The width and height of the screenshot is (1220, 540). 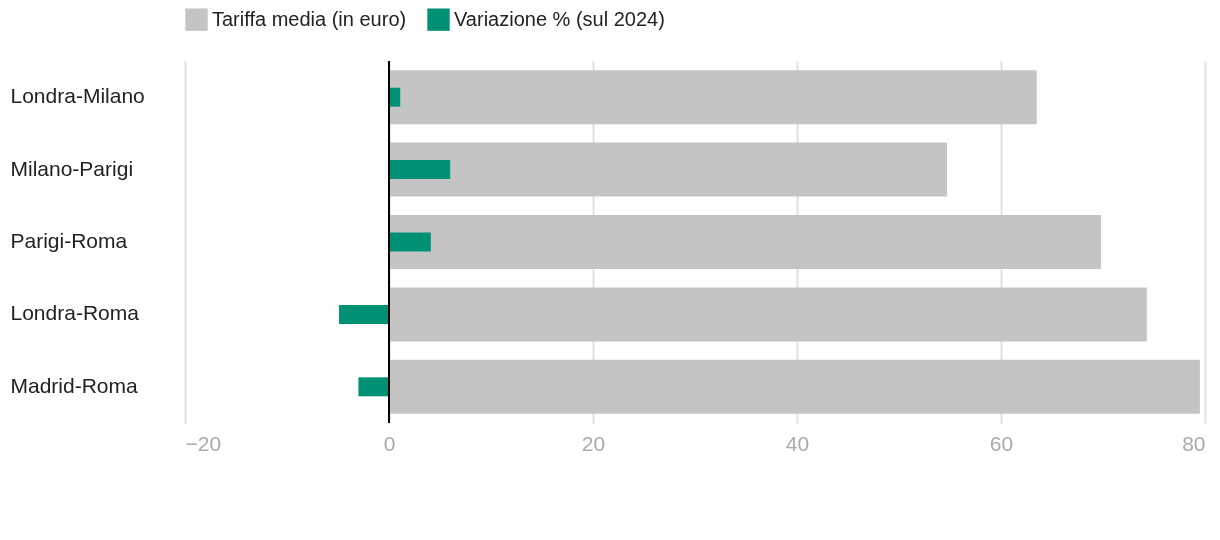 What do you see at coordinates (77, 96) in the screenshot?
I see `y-tick-label: Londra-Milano` at bounding box center [77, 96].